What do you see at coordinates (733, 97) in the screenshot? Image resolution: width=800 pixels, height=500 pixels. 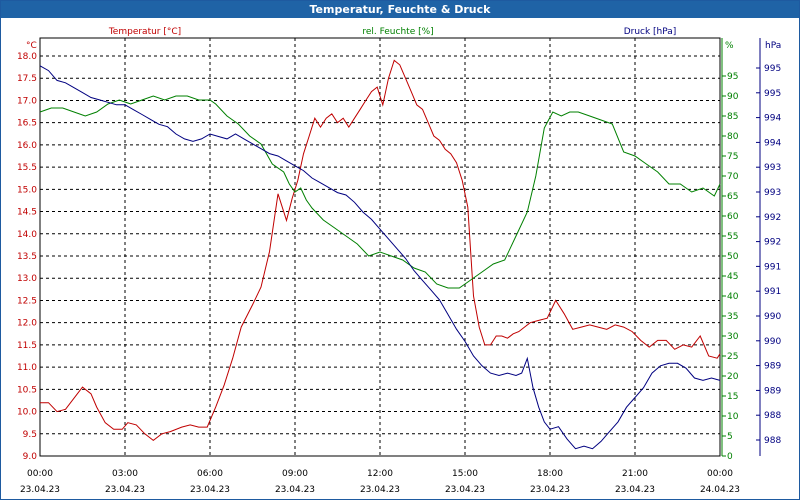 I see `humidity-tick: 90` at bounding box center [733, 97].